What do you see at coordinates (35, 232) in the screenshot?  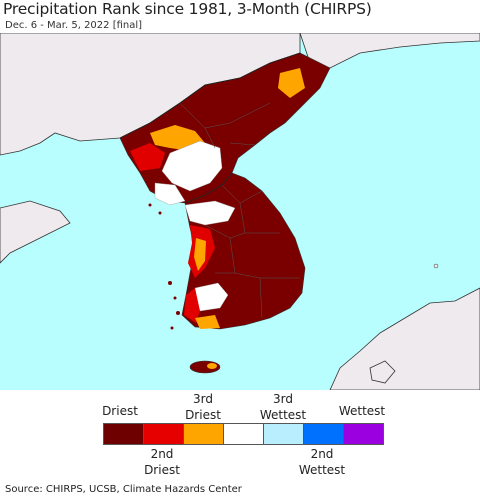 I see `china-coast-southwest` at bounding box center [35, 232].